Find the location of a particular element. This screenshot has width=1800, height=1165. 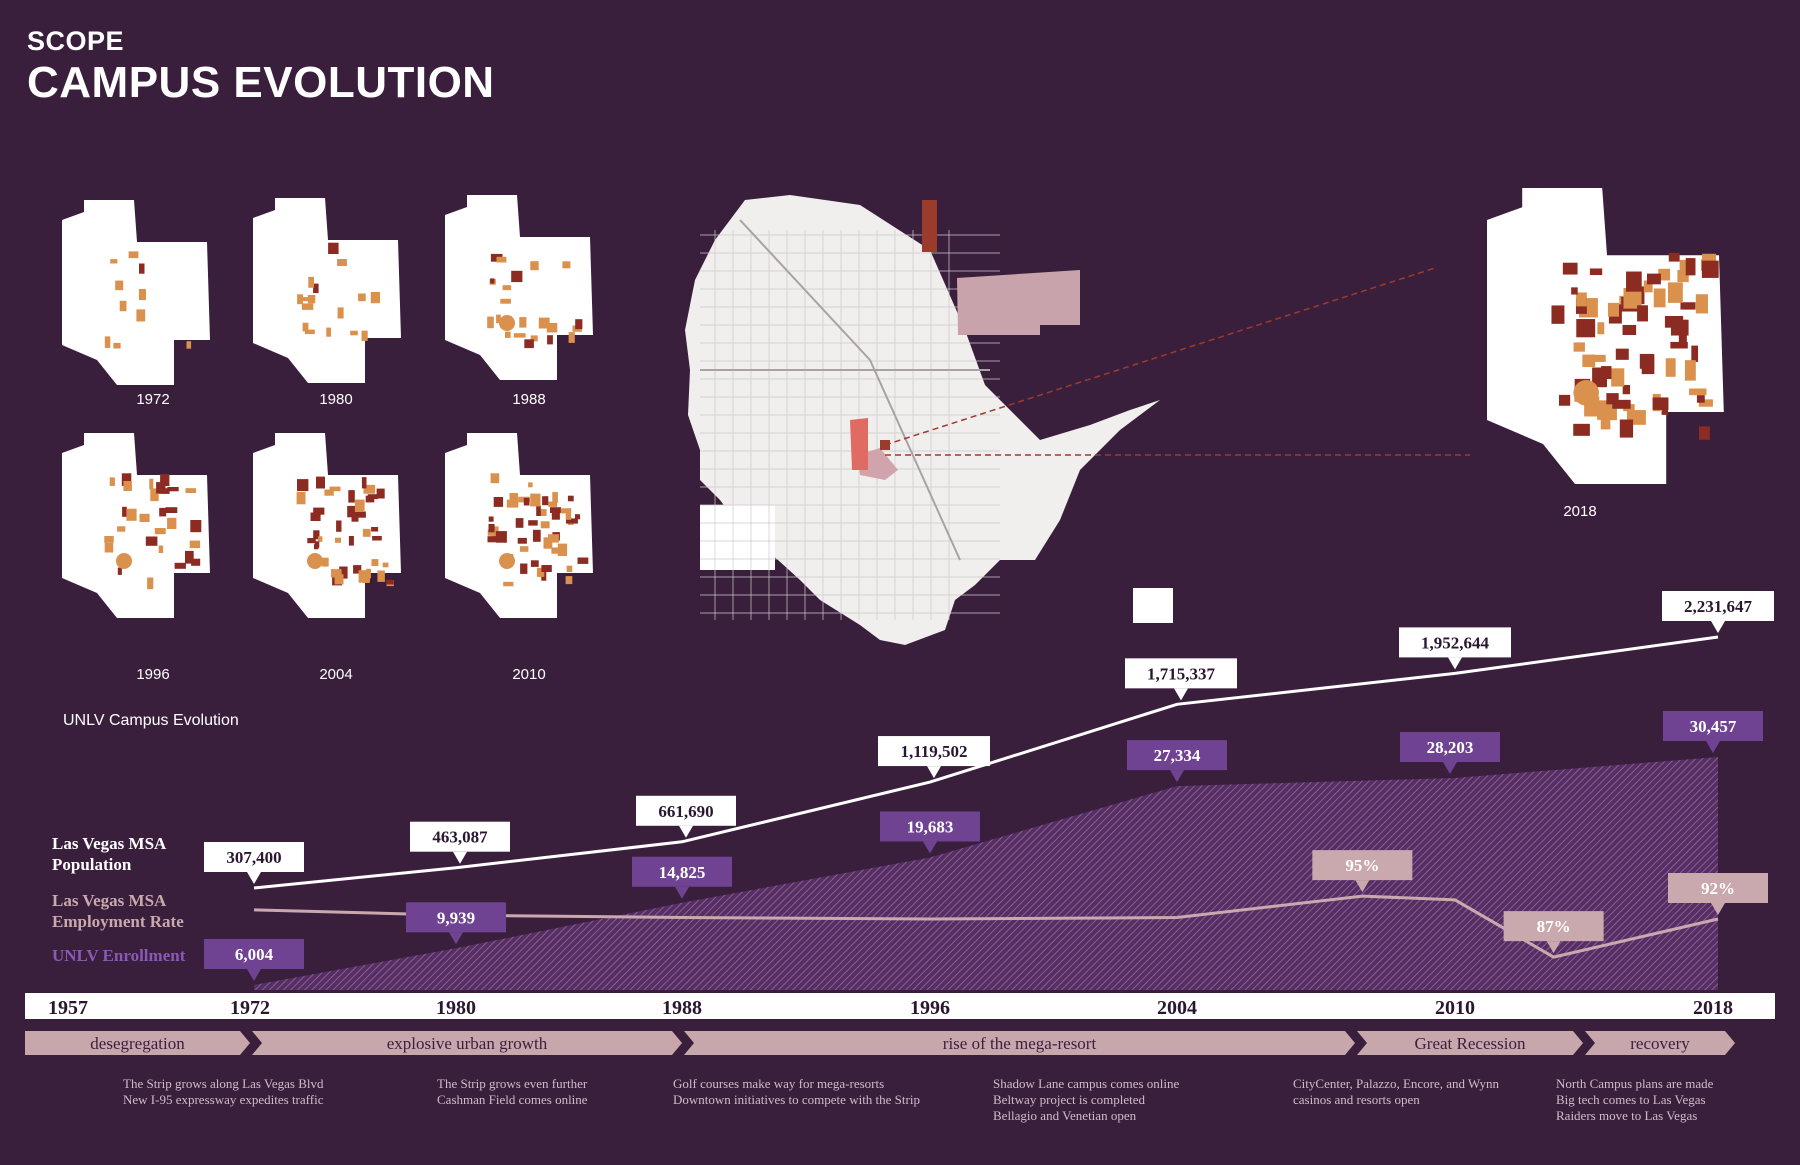

enrollment-label: 6,004 is located at coordinates (254, 960).